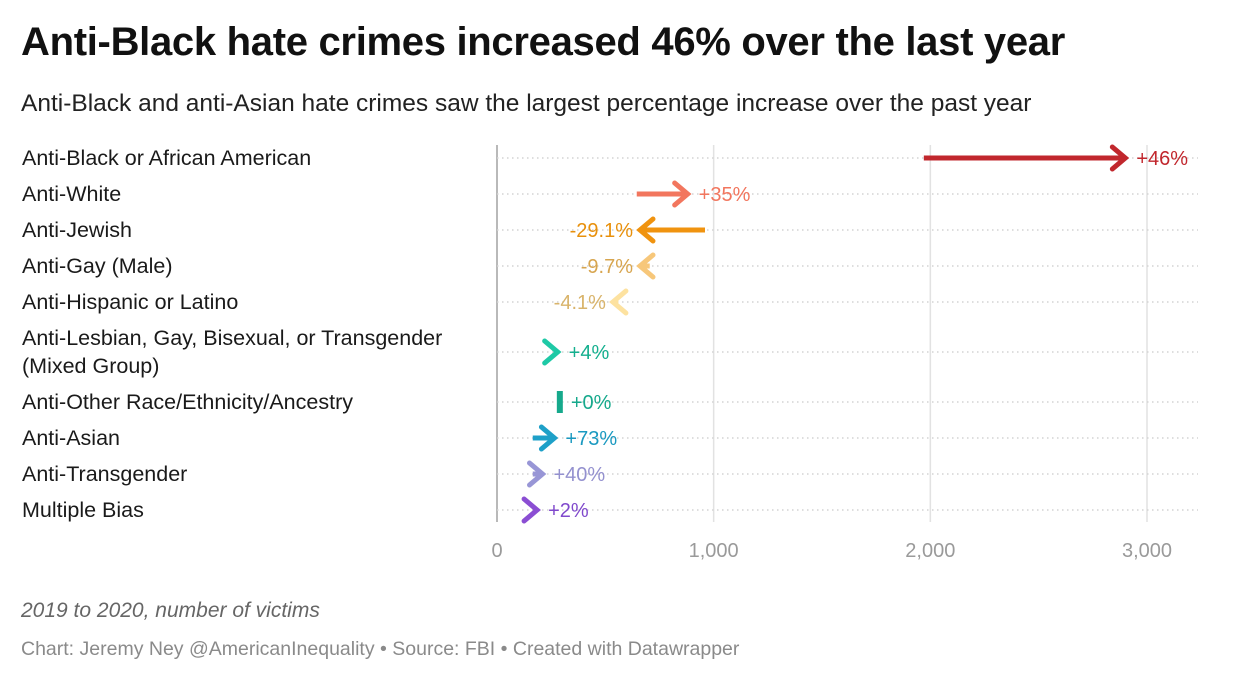 This screenshot has height=684, width=1240. Describe the element at coordinates (90, 366) in the screenshot. I see `category-label: (Mixed Group)` at that location.